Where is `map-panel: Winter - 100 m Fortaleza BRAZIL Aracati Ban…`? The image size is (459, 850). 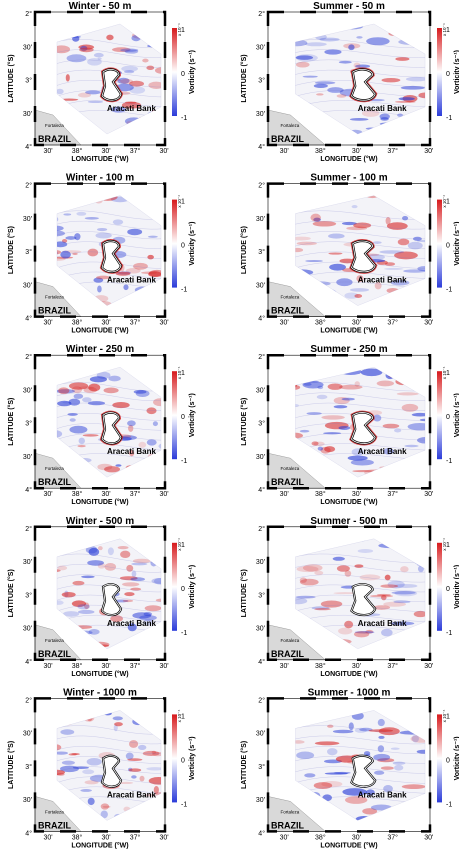 map-panel: Winter - 100 m Fortaleza BRAZIL Aracati Ban… is located at coordinates (101, 254).